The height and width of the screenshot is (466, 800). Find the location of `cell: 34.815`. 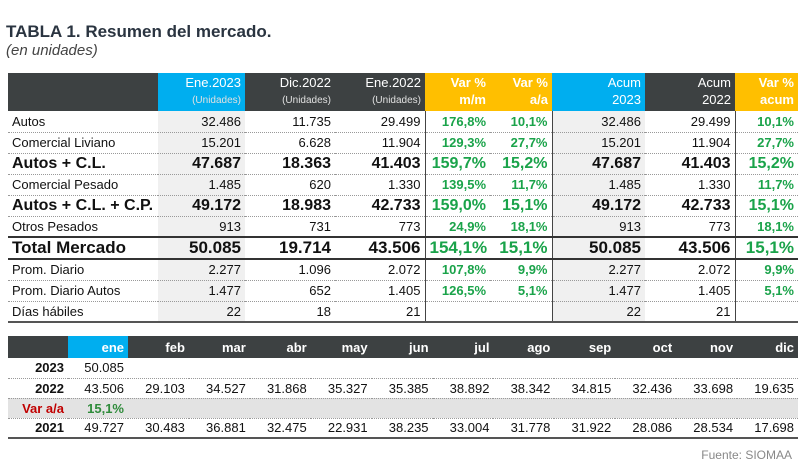

cell: 34.815 is located at coordinates (585, 388).